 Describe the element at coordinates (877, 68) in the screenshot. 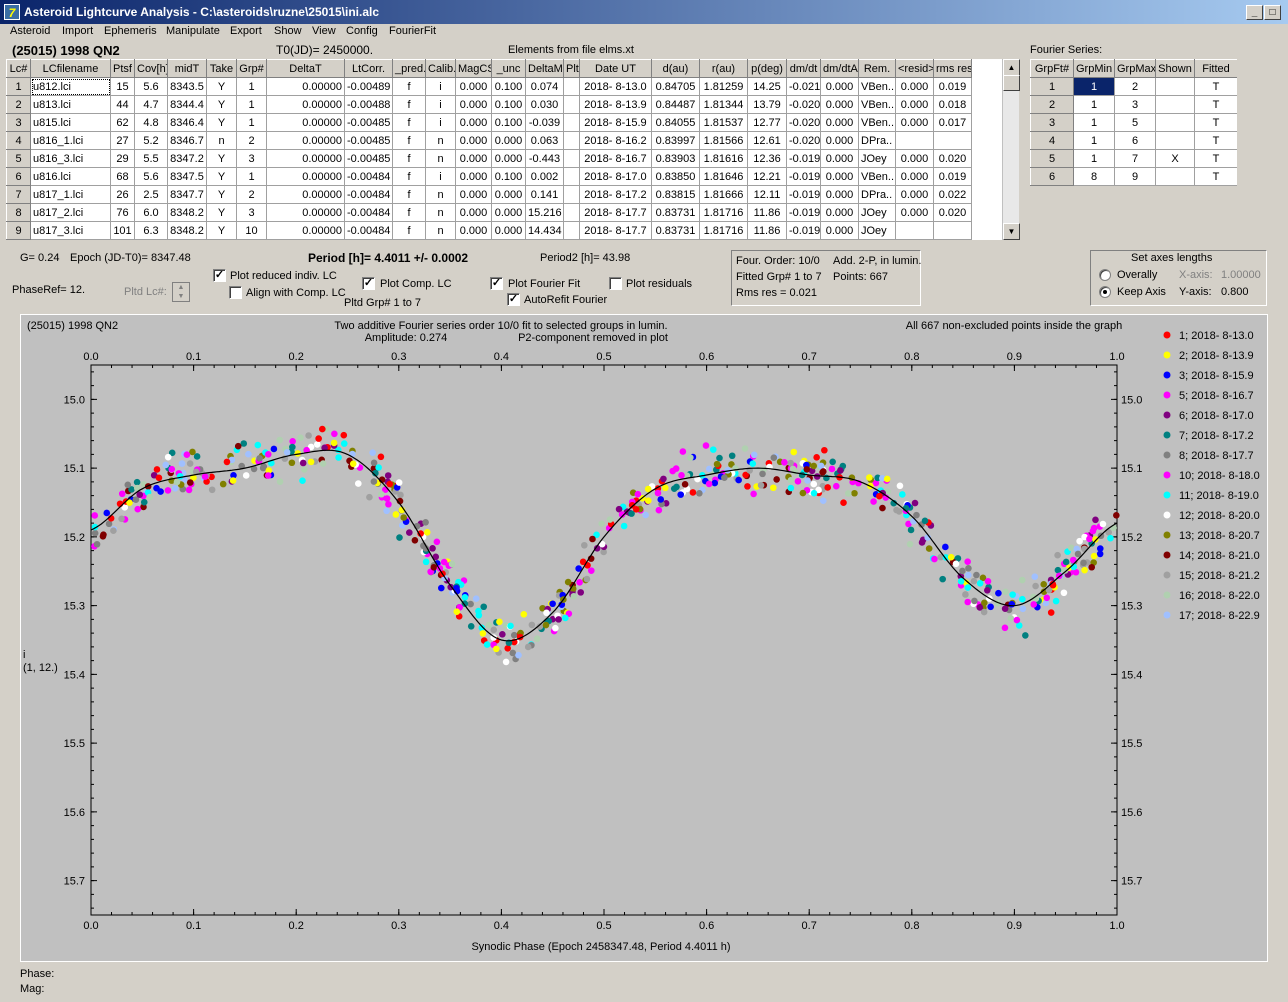

I see `lc-col-header: Rem.` at that location.